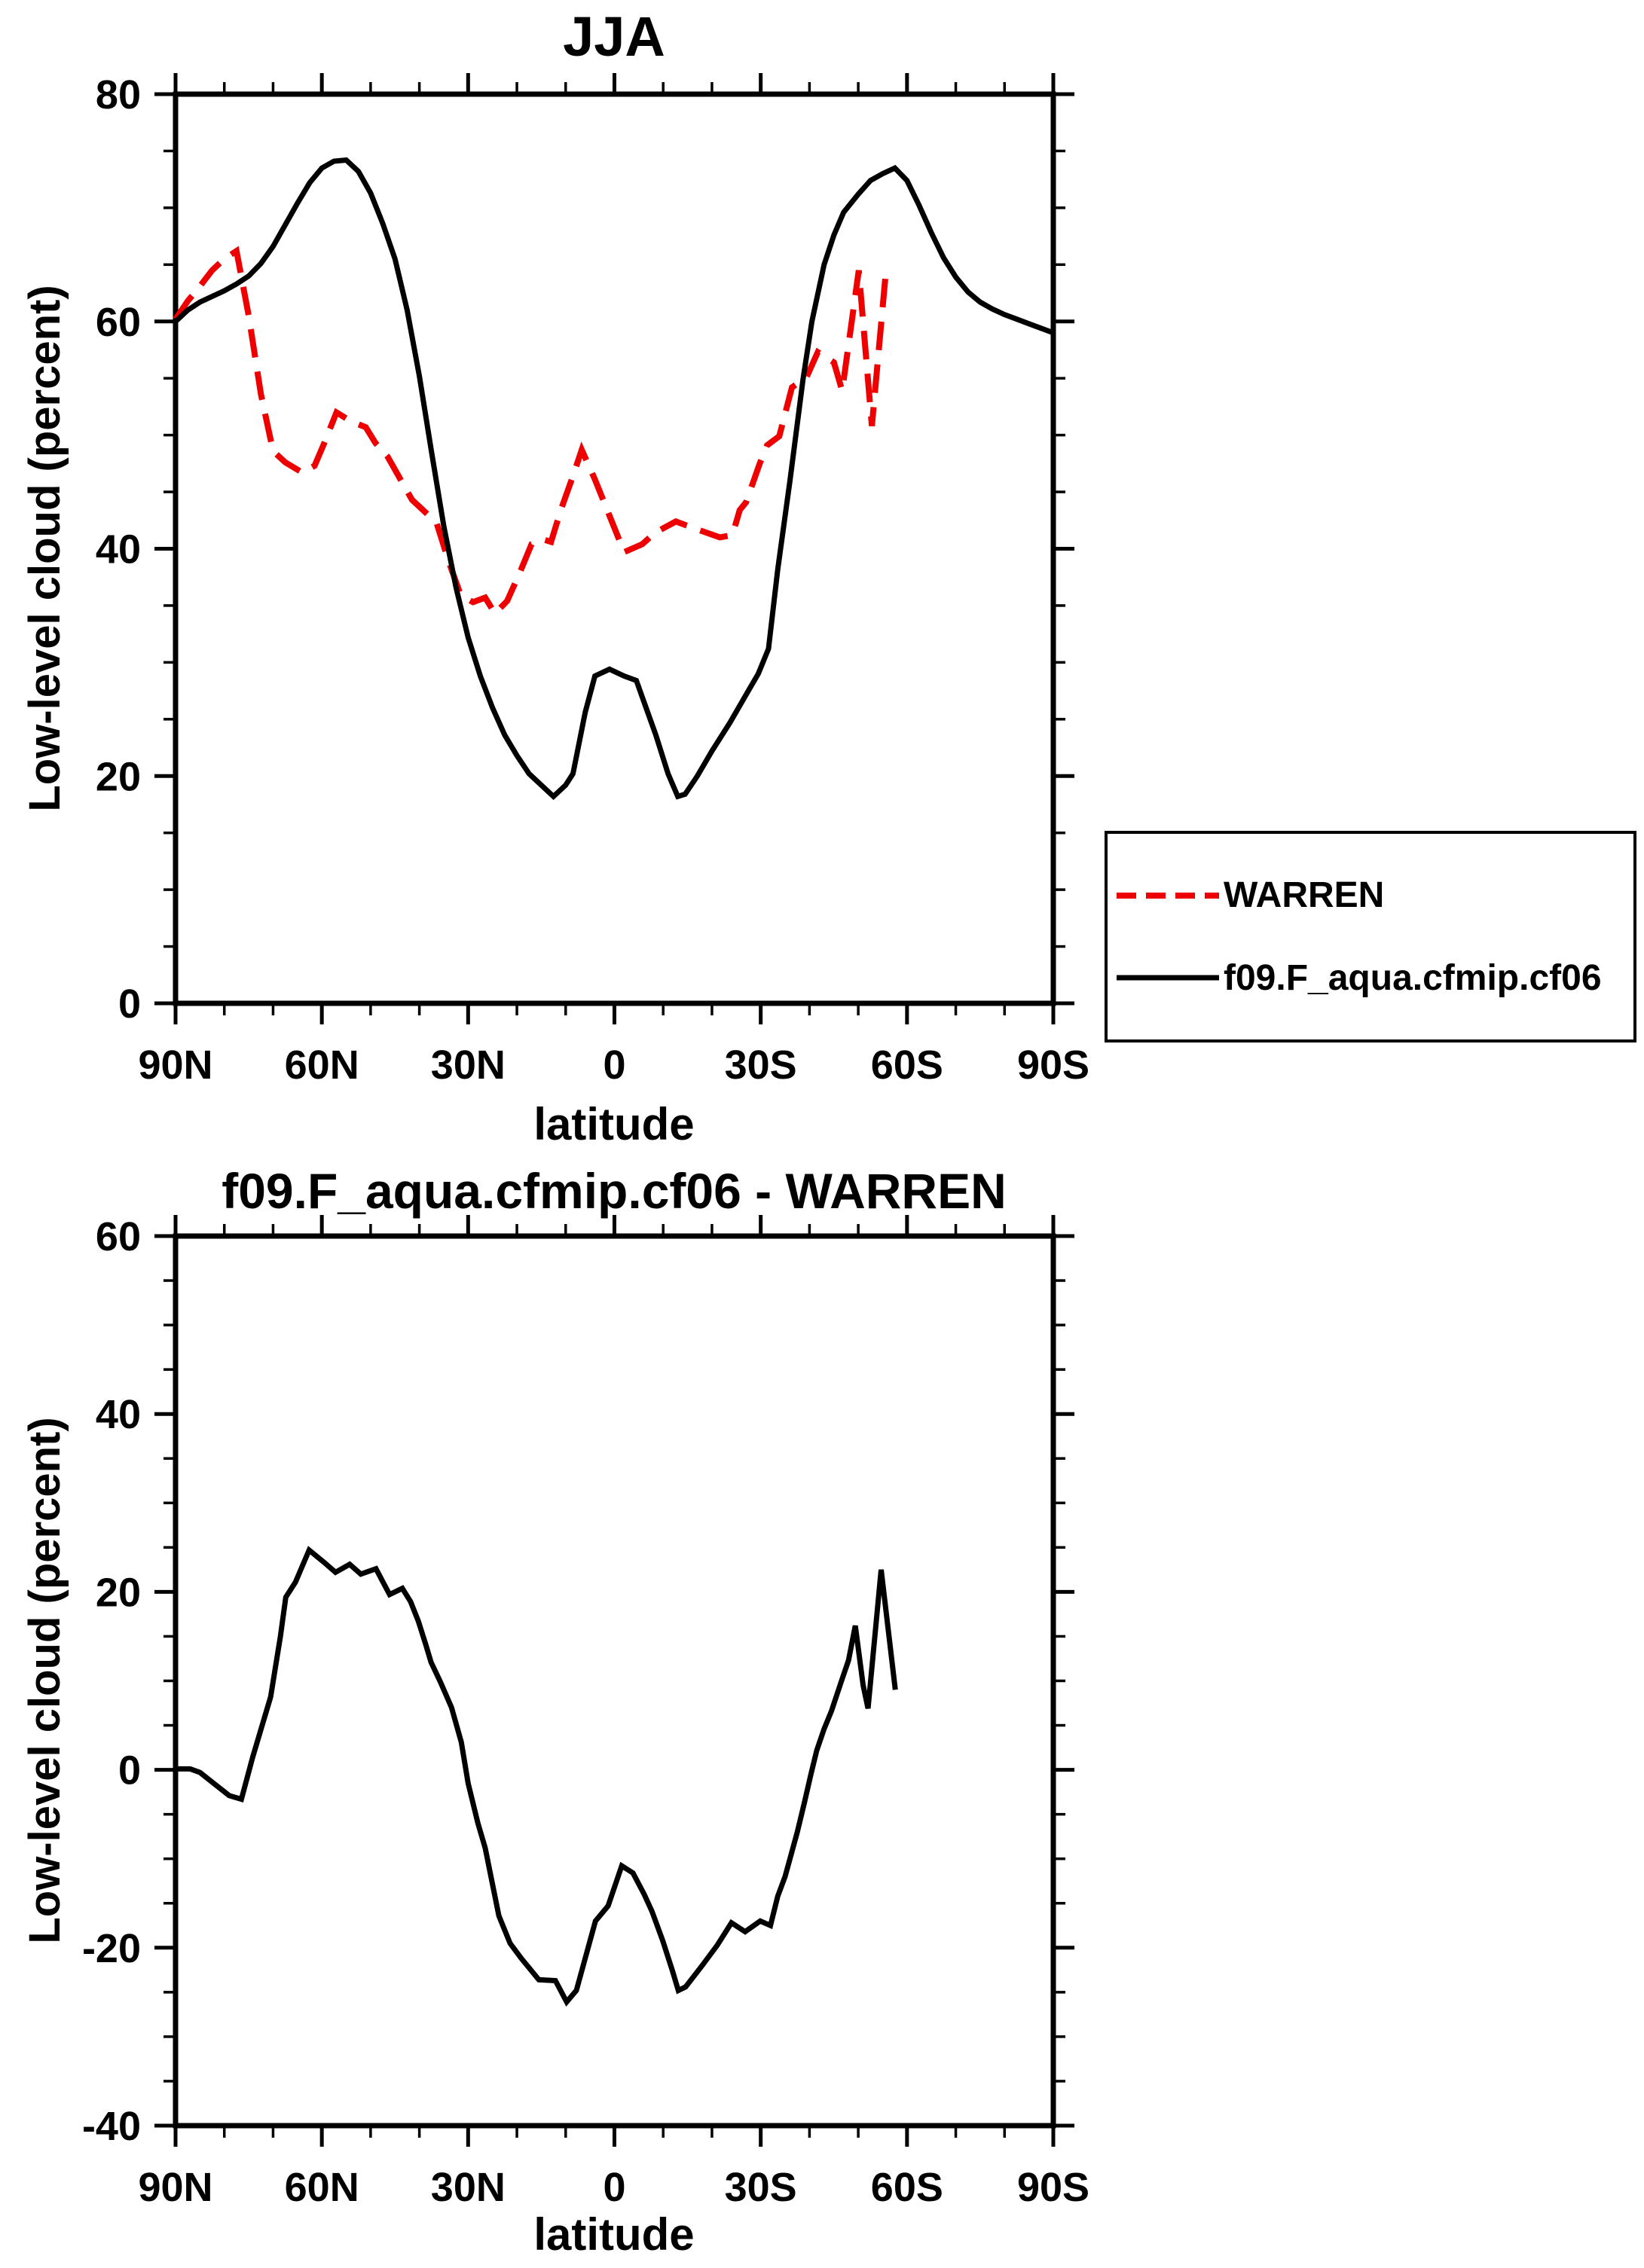 The width and height of the screenshot is (1644, 2268). What do you see at coordinates (531, 432) in the screenshot?
I see `series-line-warren` at bounding box center [531, 432].